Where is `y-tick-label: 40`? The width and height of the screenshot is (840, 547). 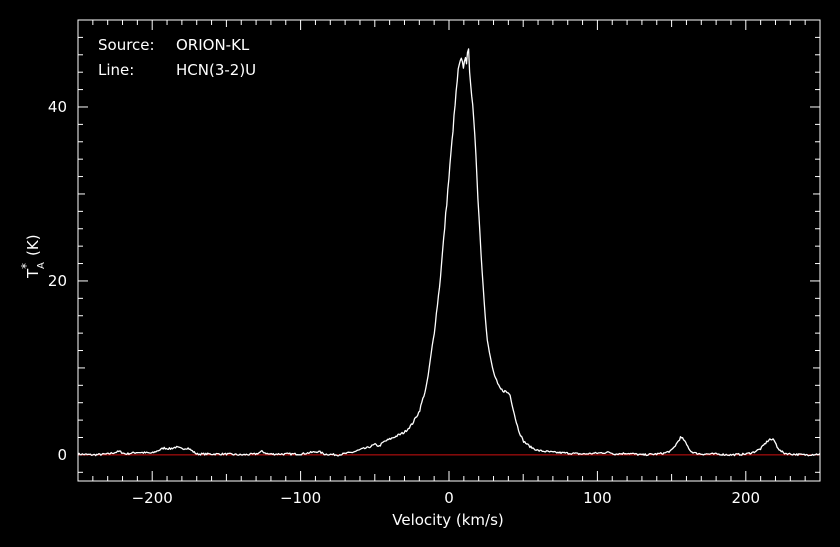 y-tick-label: 40 is located at coordinates (57, 107).